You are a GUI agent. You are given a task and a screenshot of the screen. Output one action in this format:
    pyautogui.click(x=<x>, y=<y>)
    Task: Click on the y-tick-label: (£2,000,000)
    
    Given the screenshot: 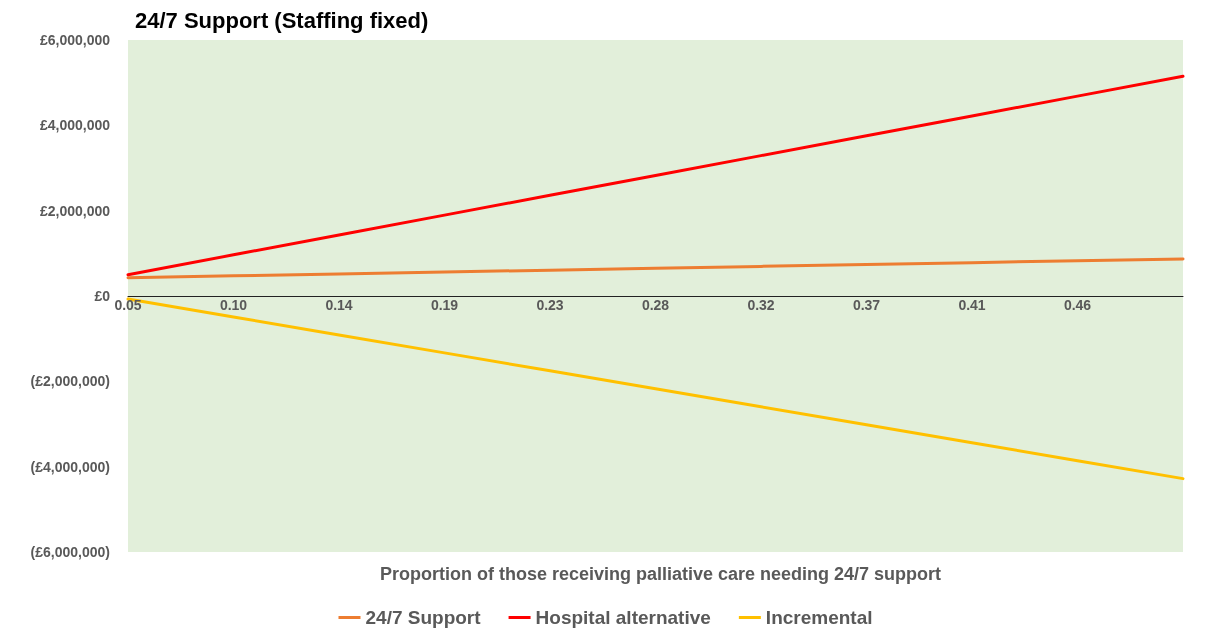 What is the action you would take?
    pyautogui.click(x=70, y=381)
    